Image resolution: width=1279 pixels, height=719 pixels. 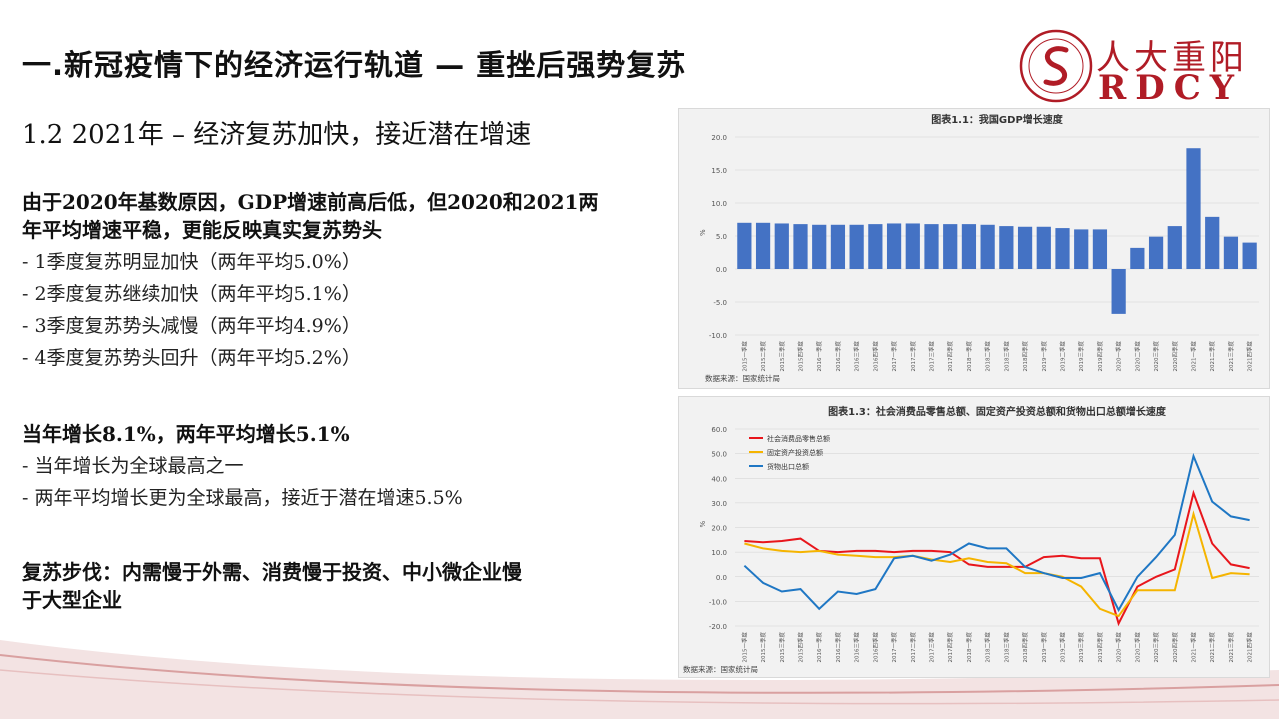 I want to click on logo-chinese-text: 人大重阳, so click(x=1172, y=58).